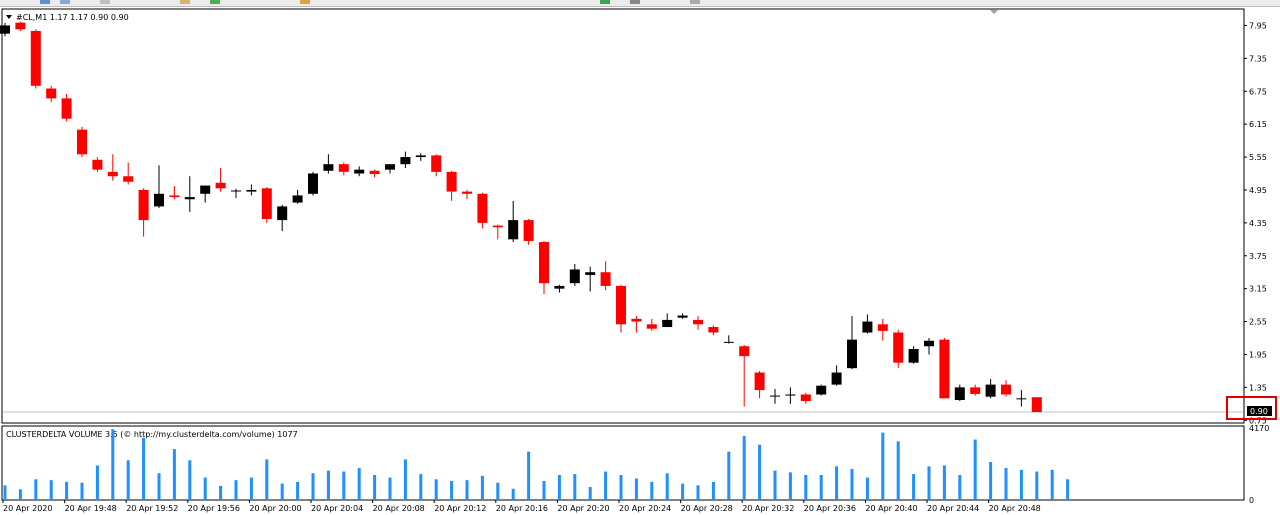  I want to click on current-price-highlight-box, so click(1251, 408).